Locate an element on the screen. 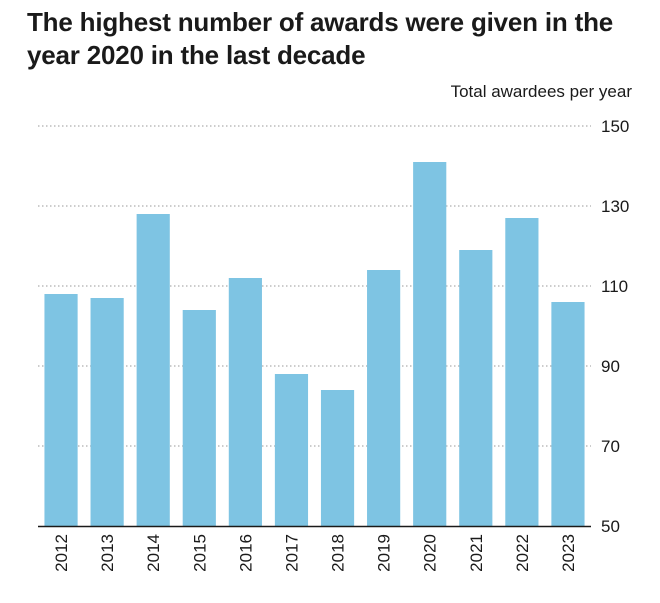 This screenshot has height=603, width=660. x-tick-label: 2021 is located at coordinates (476, 553).